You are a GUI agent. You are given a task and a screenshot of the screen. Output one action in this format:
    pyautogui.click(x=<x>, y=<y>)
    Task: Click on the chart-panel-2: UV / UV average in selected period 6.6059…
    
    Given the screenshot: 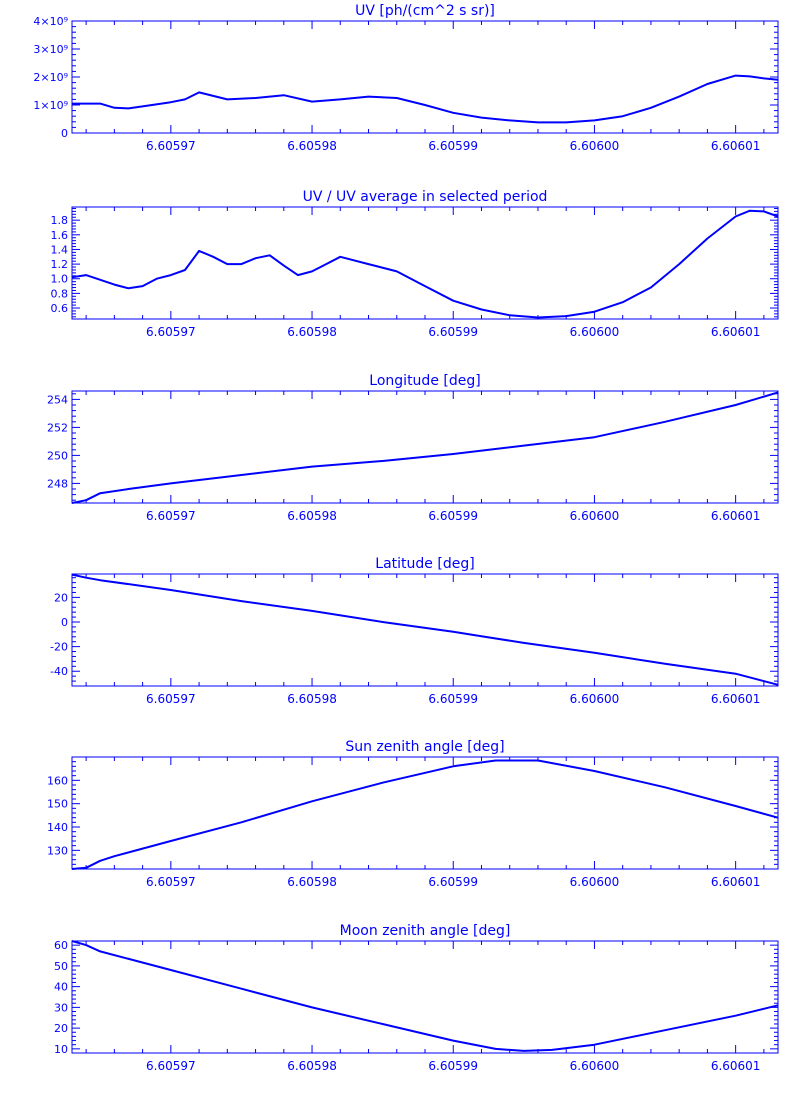 What is the action you would take?
    pyautogui.click(x=415, y=264)
    